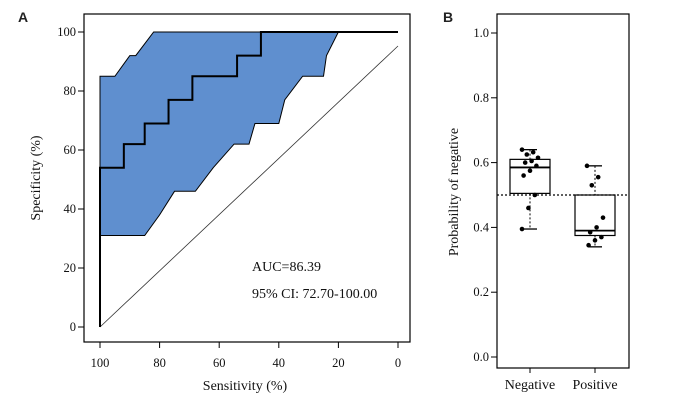 This screenshot has width=688, height=406. What do you see at coordinates (279, 363) in the screenshot?
I see `roc-x-tick-label: 40` at bounding box center [279, 363].